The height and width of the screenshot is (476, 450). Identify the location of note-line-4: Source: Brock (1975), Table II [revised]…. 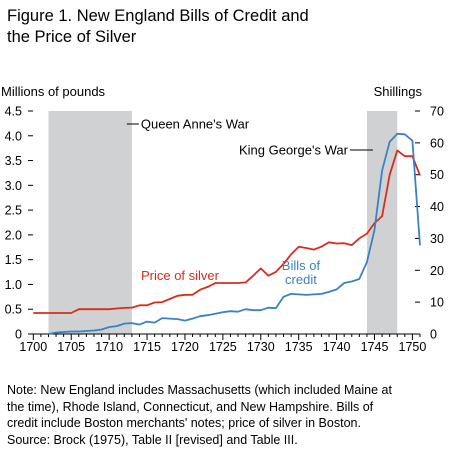
(152, 439).